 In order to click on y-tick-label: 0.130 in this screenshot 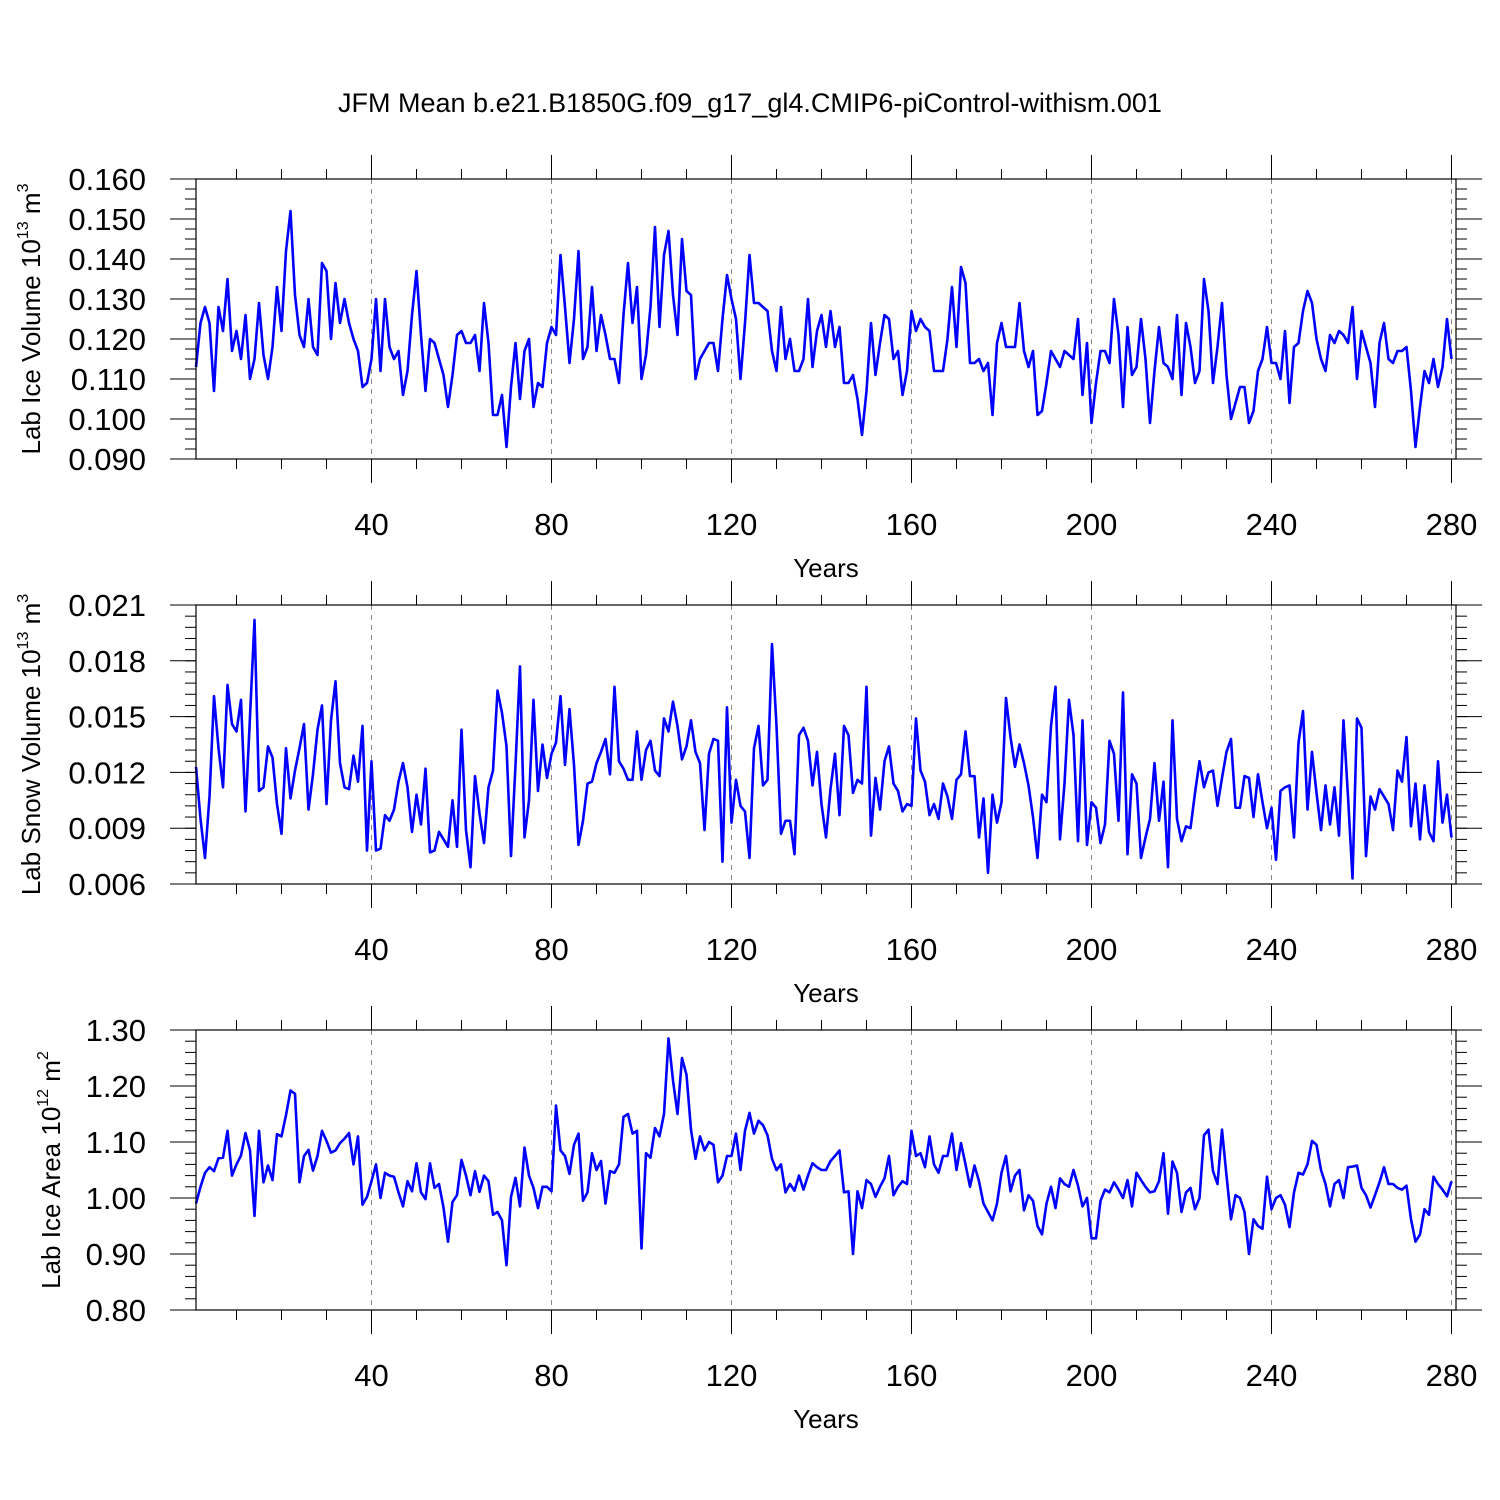, I will do `click(107, 299)`.